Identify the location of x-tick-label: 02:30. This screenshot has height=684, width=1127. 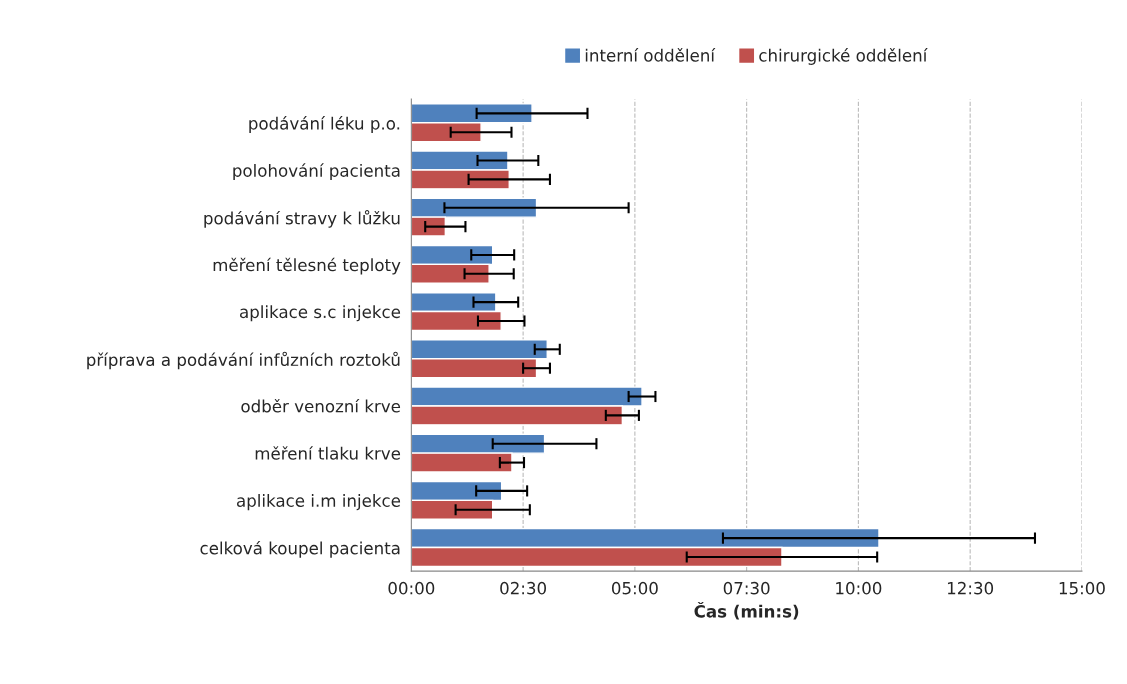
(523, 588).